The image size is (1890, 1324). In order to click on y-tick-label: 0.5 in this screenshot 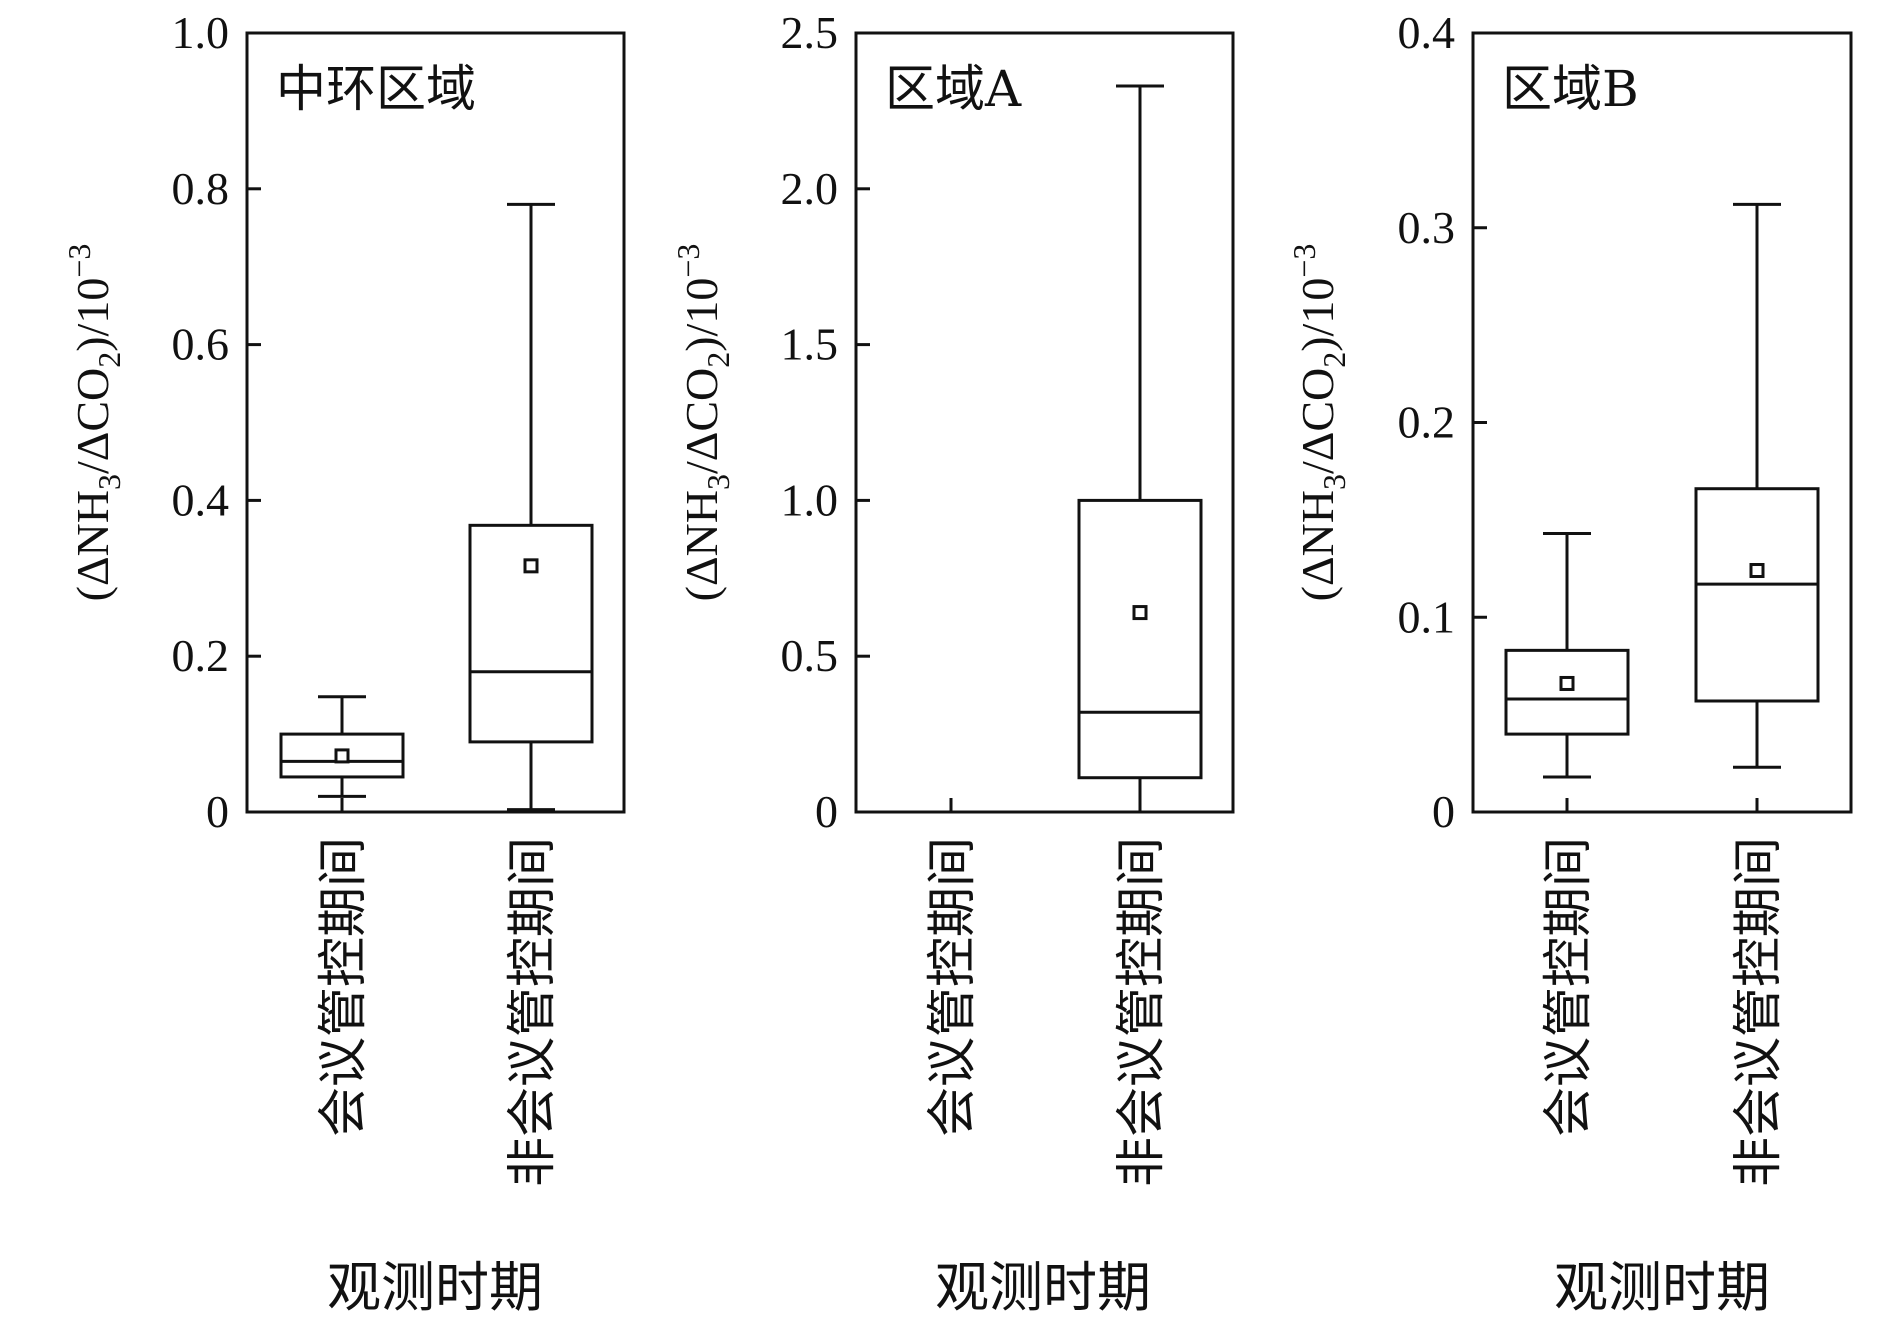, I will do `click(810, 655)`.